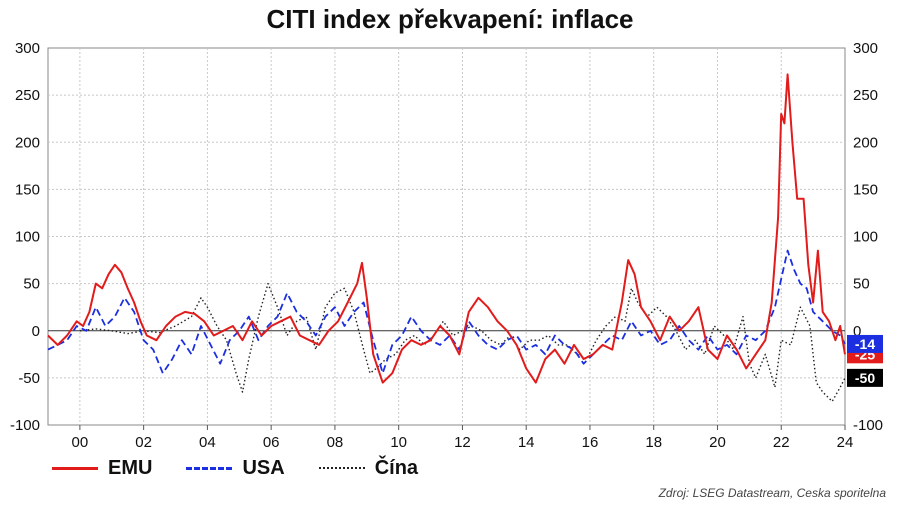  I want to click on x-tick-label: 24, so click(845, 442).